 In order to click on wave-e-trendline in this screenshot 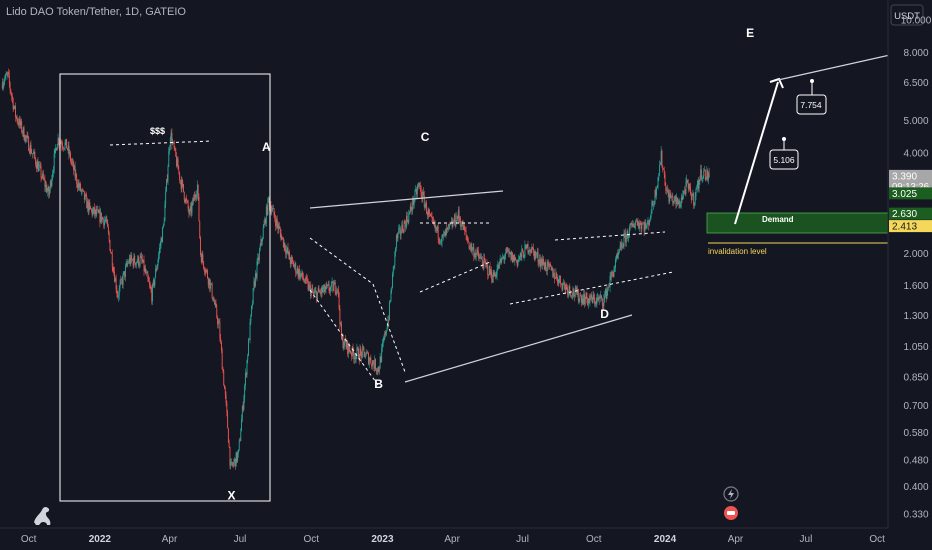, I will do `click(834, 67)`.